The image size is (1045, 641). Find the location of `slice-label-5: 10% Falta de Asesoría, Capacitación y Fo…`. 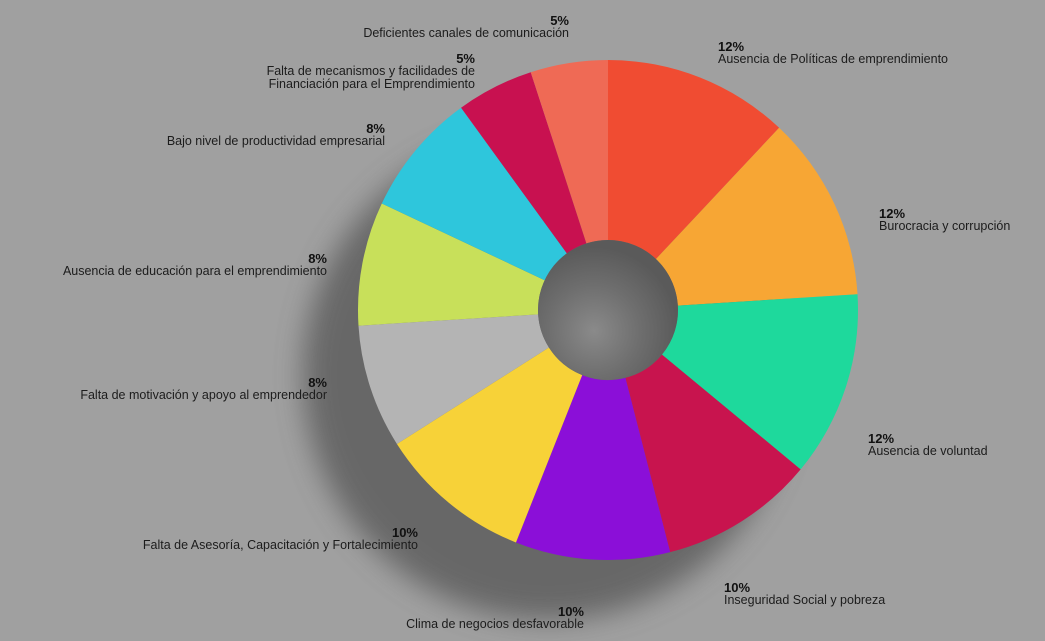

slice-label-5: 10% Falta de Asesoría, Capacitación y Fo… is located at coordinates (280, 539).